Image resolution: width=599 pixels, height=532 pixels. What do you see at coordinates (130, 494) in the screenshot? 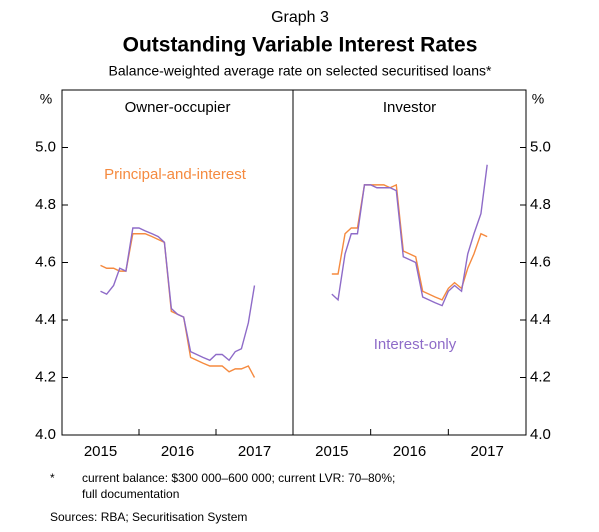
I see `footnote: full documentation` at bounding box center [130, 494].